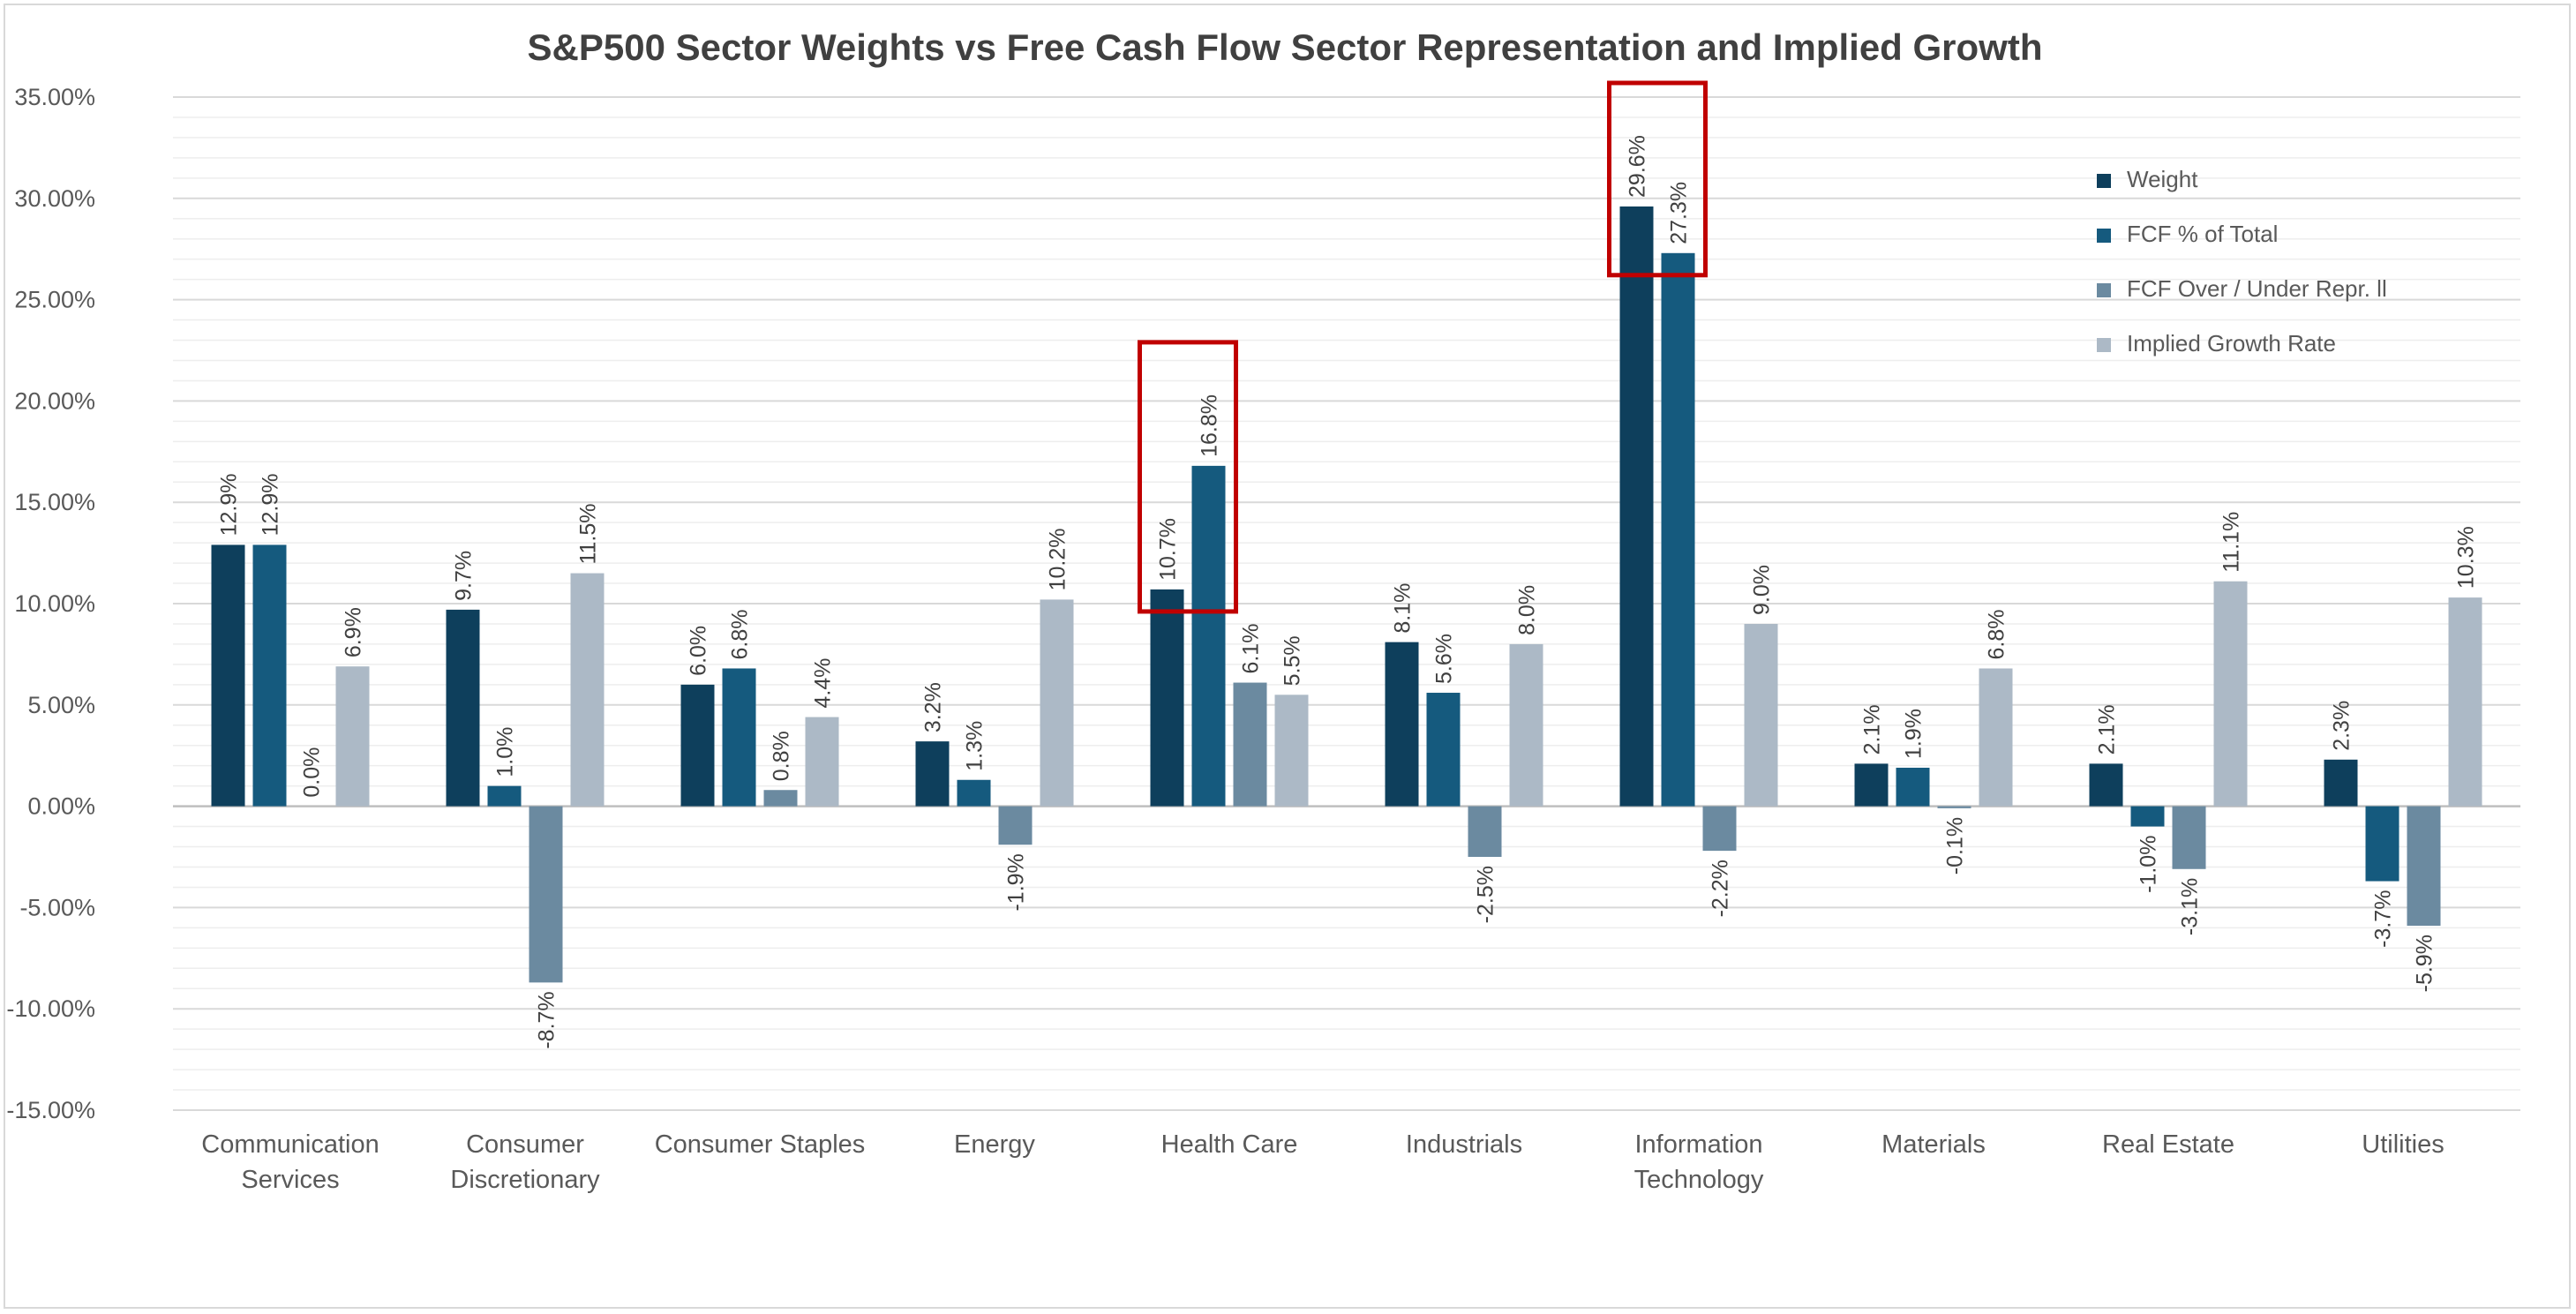 This screenshot has width=2576, height=1314. What do you see at coordinates (2257, 288) in the screenshot?
I see `legend-entry: FCF Over / Under Repr. ll` at bounding box center [2257, 288].